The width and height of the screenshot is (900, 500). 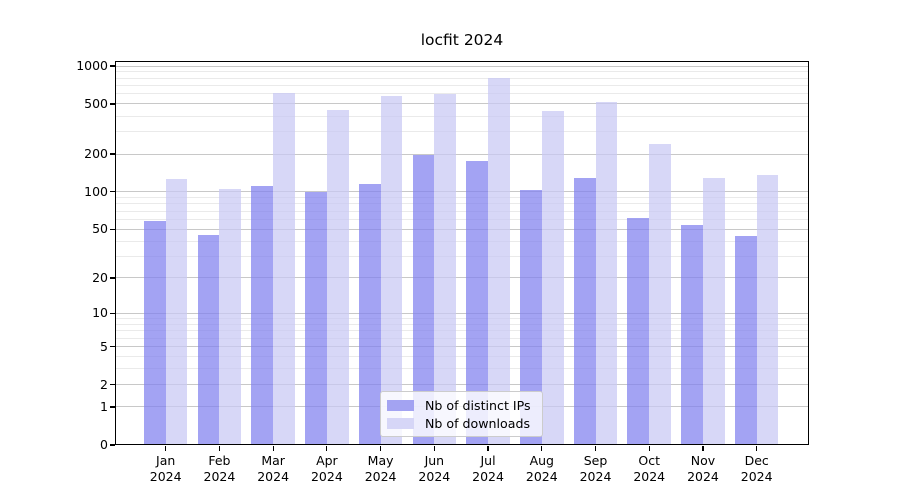 What do you see at coordinates (477, 303) in the screenshot?
I see `bar-distinct-ips-jul` at bounding box center [477, 303].